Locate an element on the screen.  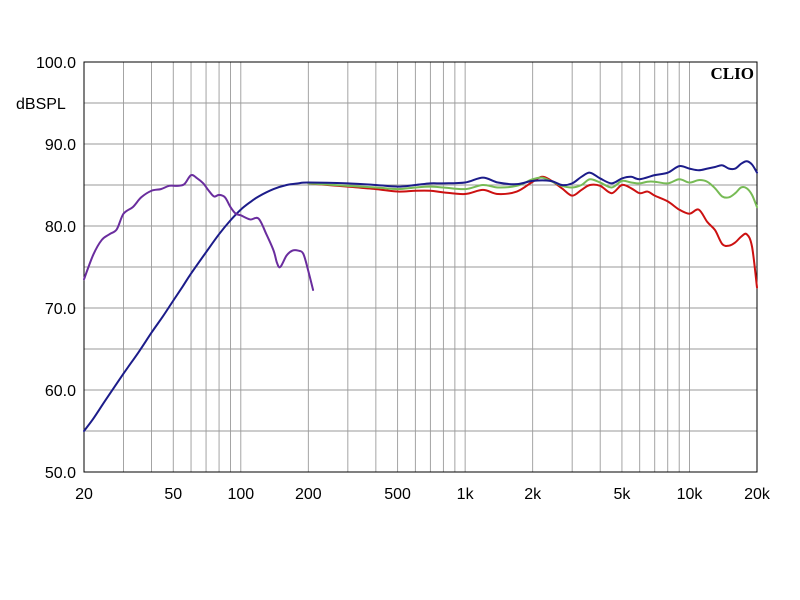
y-tick-label: 100.0 is located at coordinates (56, 63).